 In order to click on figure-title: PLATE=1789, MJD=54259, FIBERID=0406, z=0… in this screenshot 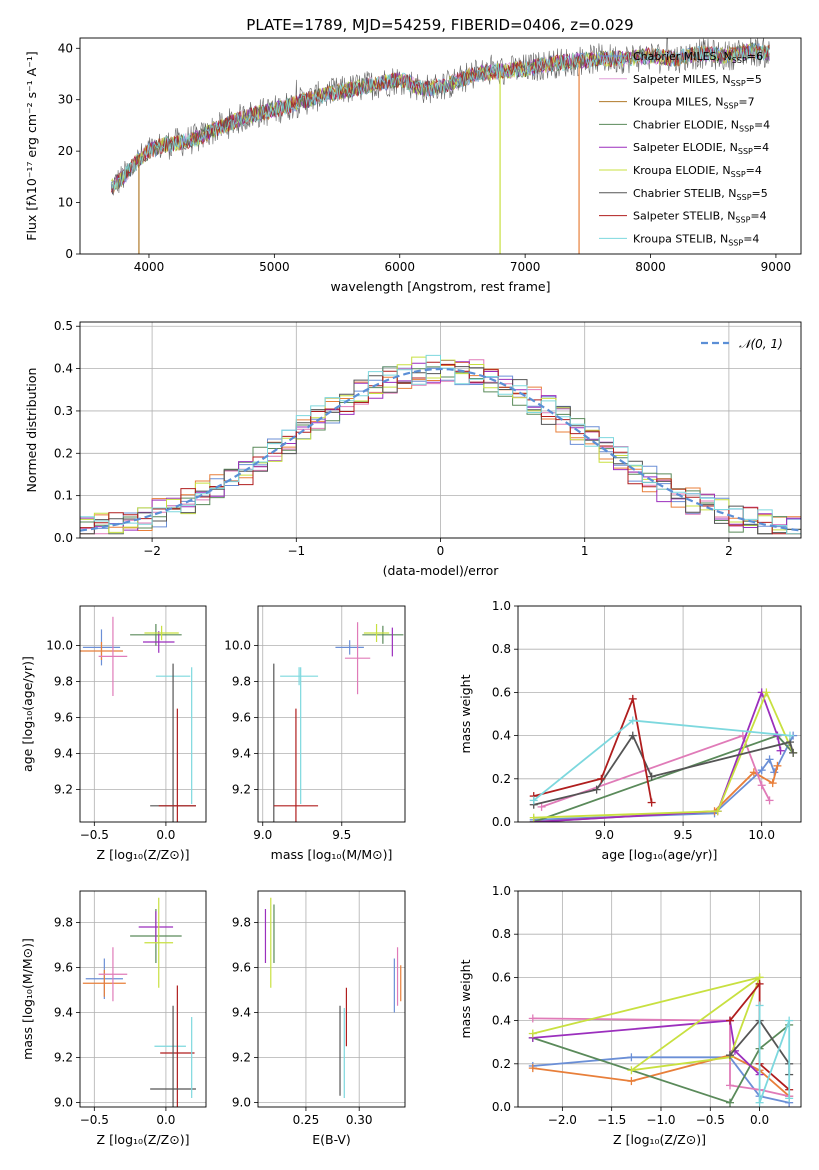, I will do `click(439, 25)`.